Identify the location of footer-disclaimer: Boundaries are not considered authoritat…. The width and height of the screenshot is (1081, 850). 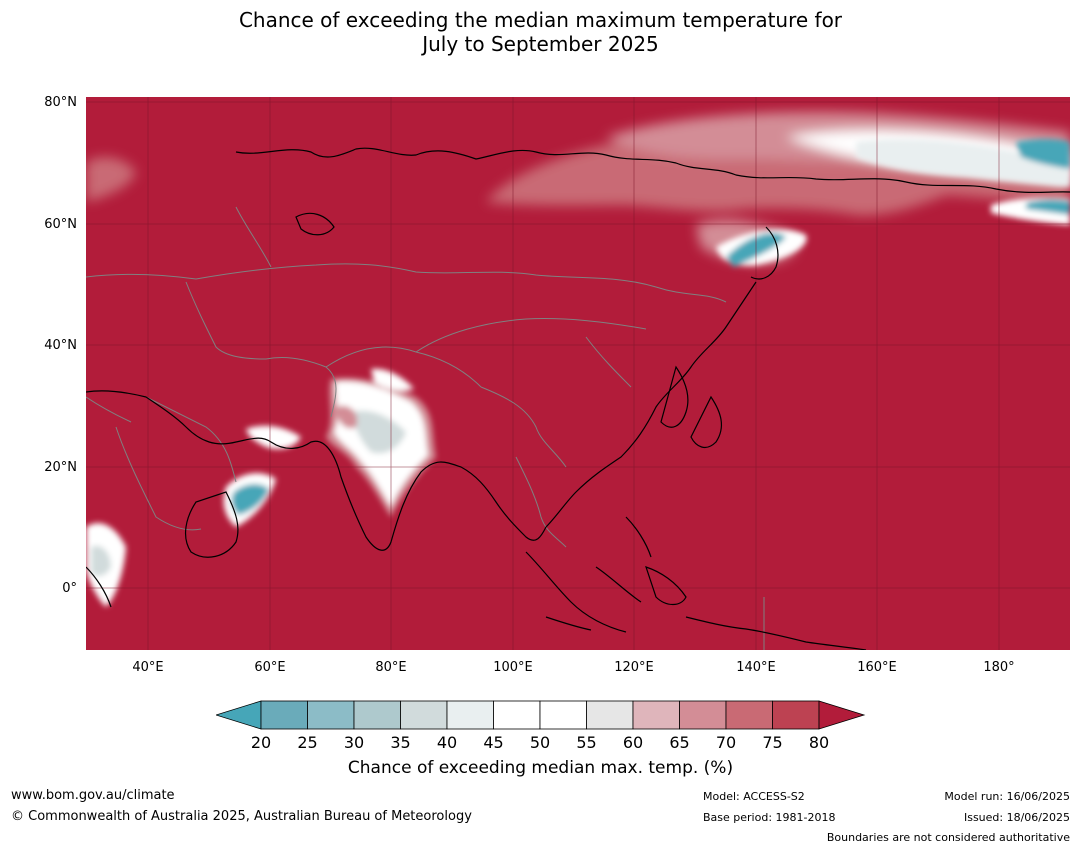
(948, 837).